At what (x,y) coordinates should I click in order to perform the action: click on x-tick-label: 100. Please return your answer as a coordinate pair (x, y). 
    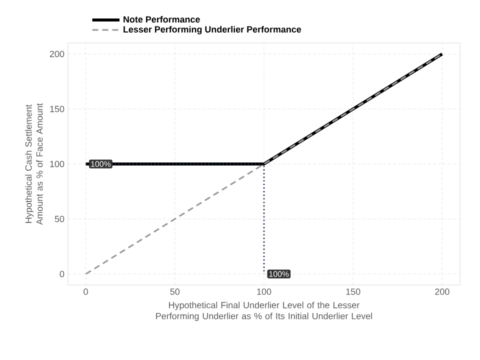
    Looking at the image, I should click on (264, 291).